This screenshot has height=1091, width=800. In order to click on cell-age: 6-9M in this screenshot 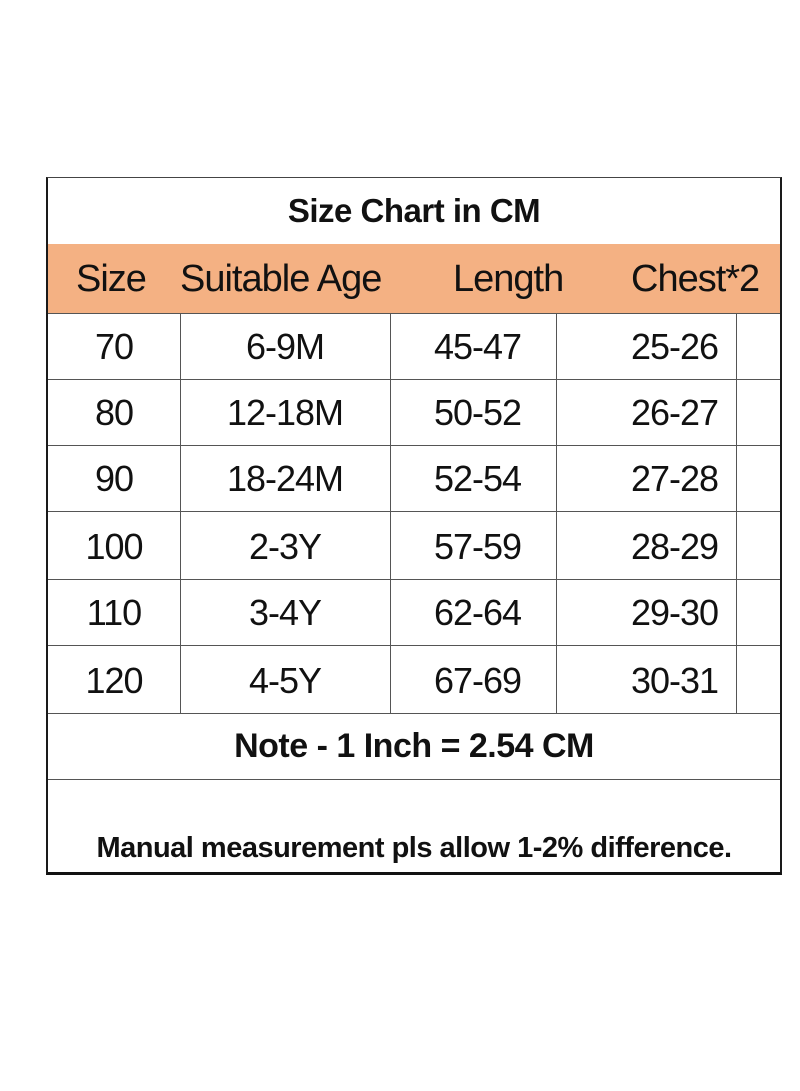, I will do `click(285, 346)`.